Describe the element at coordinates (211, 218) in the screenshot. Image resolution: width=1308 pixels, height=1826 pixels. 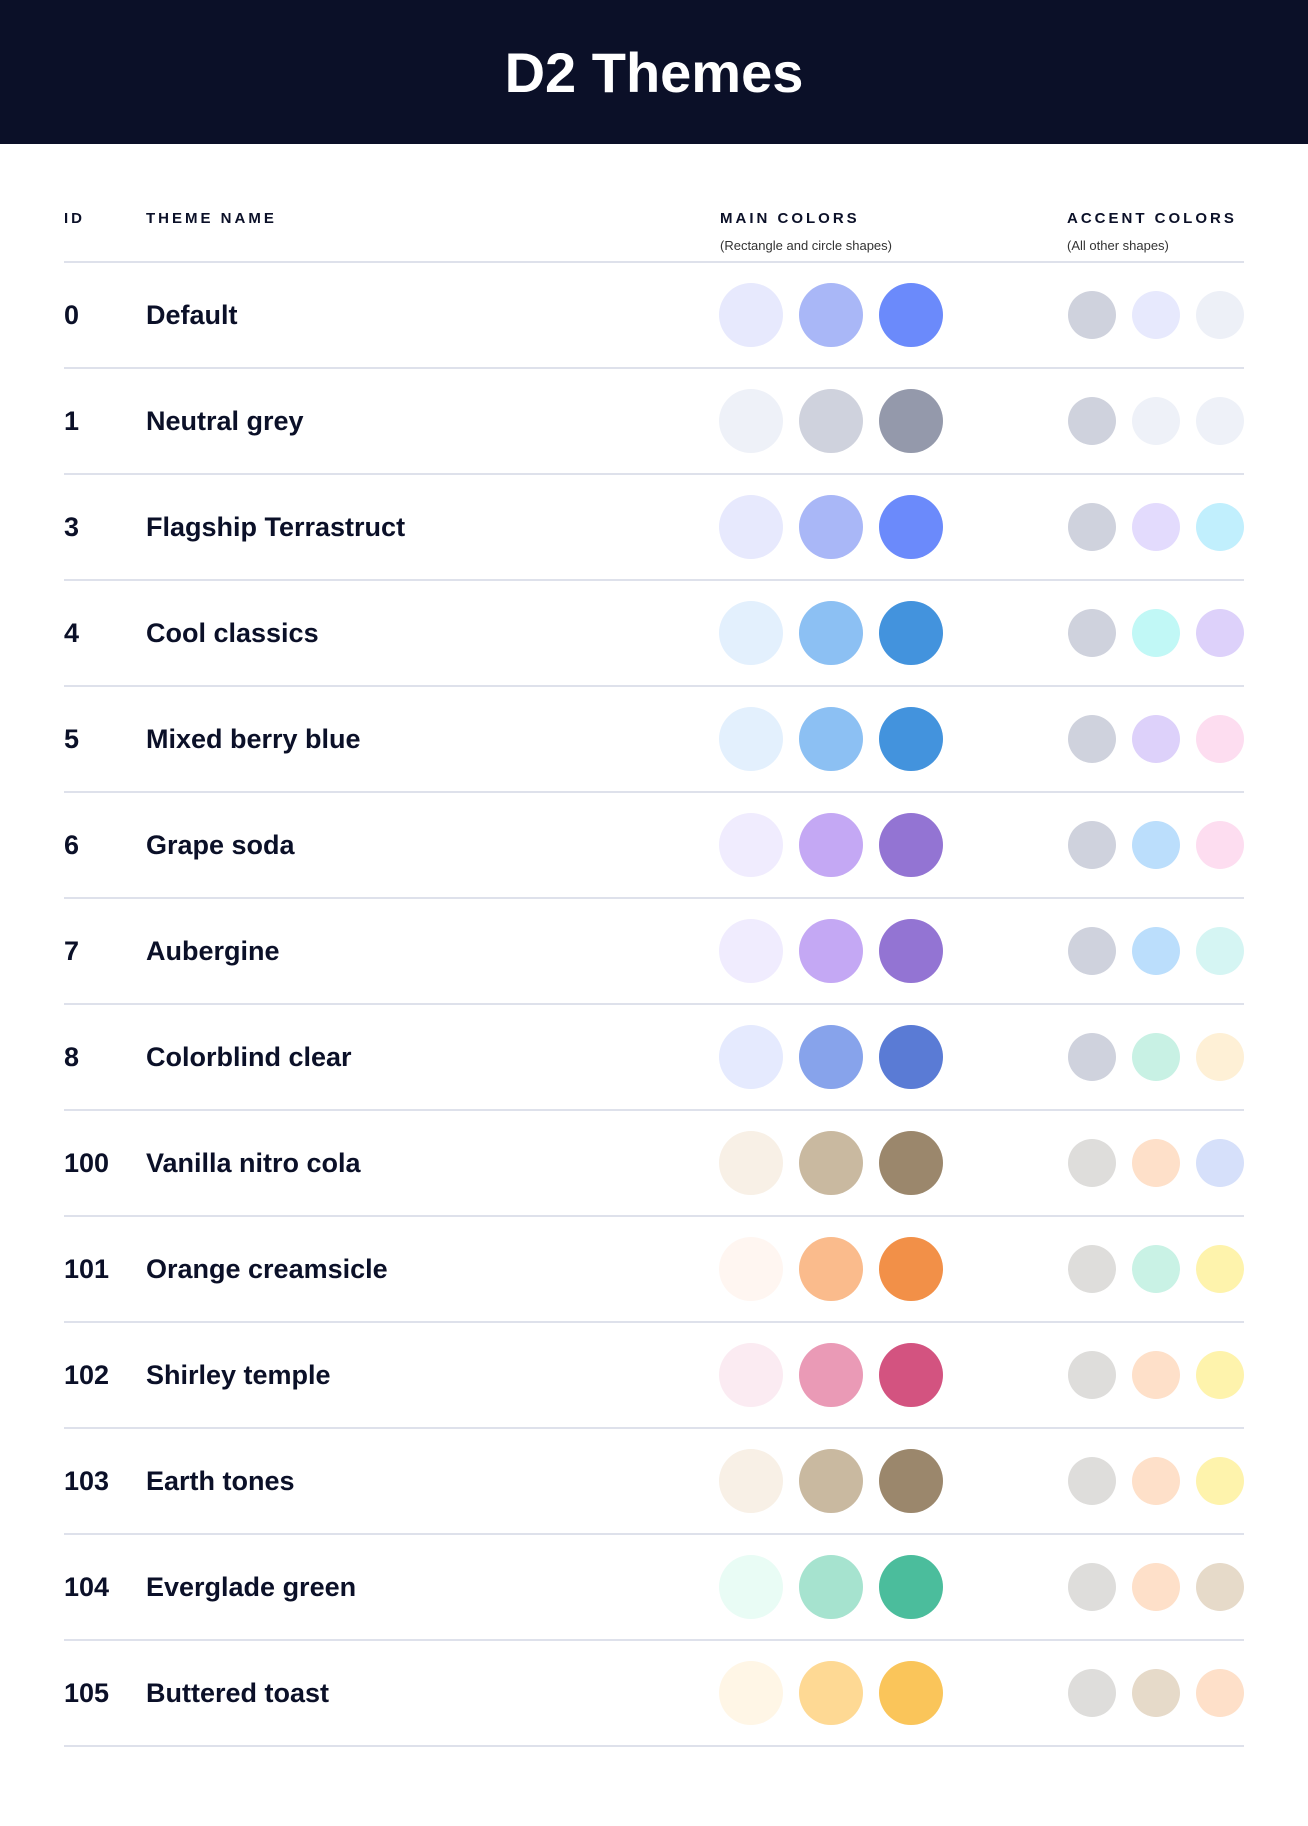
I see `header-theme-name: THEME NAME` at that location.